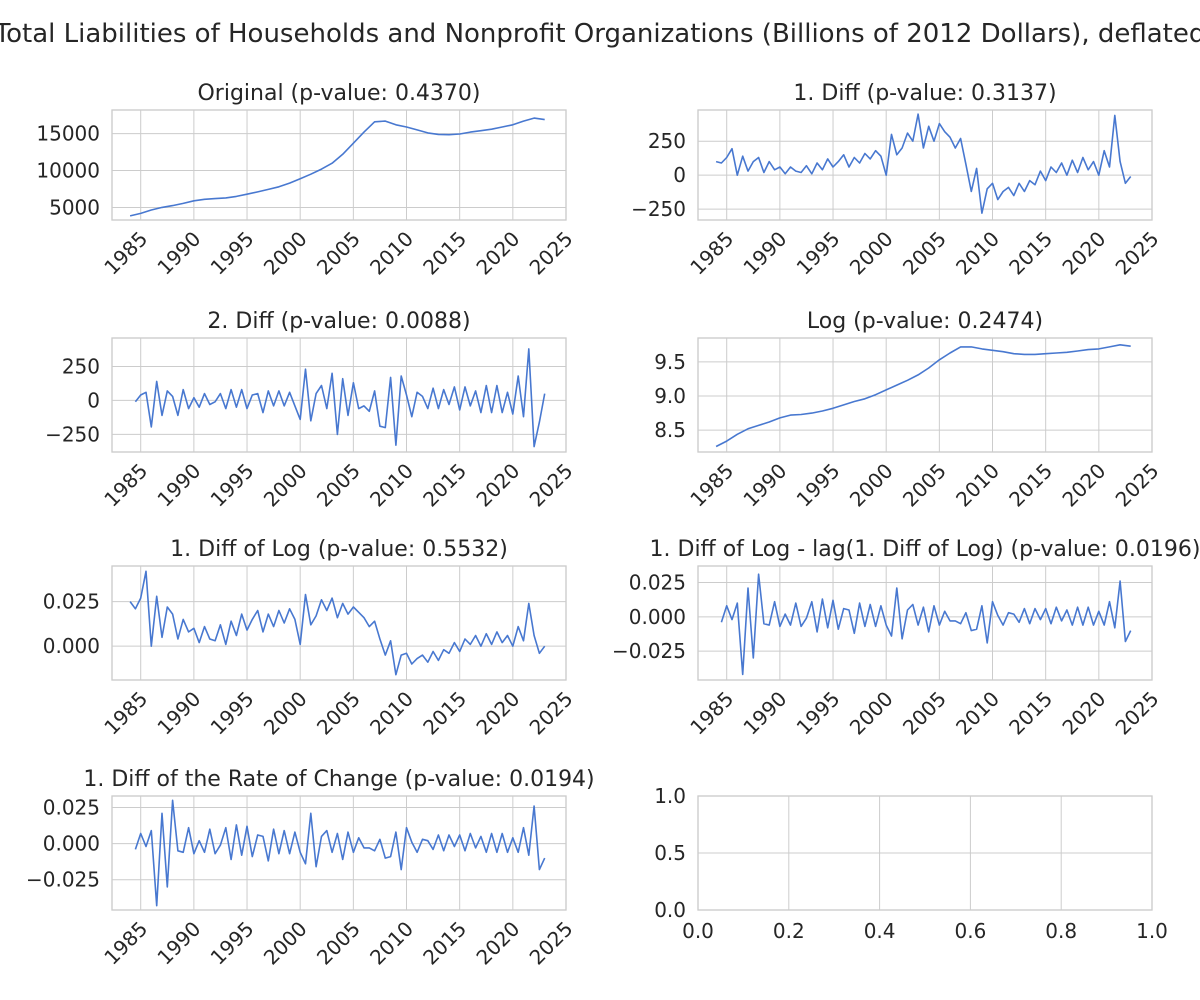 This screenshot has width=1200, height=1000. I want to click on panel-title: Log (p-value: 0.2474), so click(925, 321).